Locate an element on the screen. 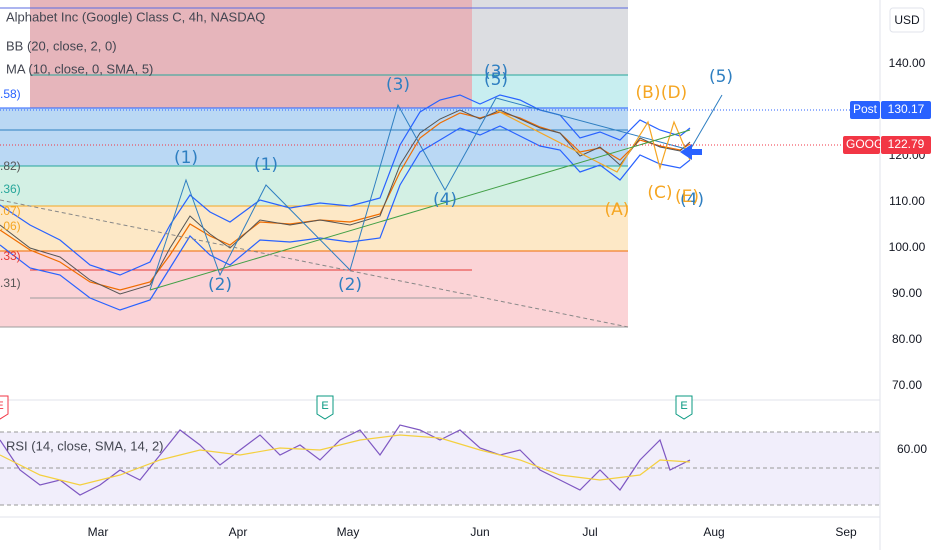 The image size is (932, 550). price-axis-label: 90.00 is located at coordinates (907, 293).